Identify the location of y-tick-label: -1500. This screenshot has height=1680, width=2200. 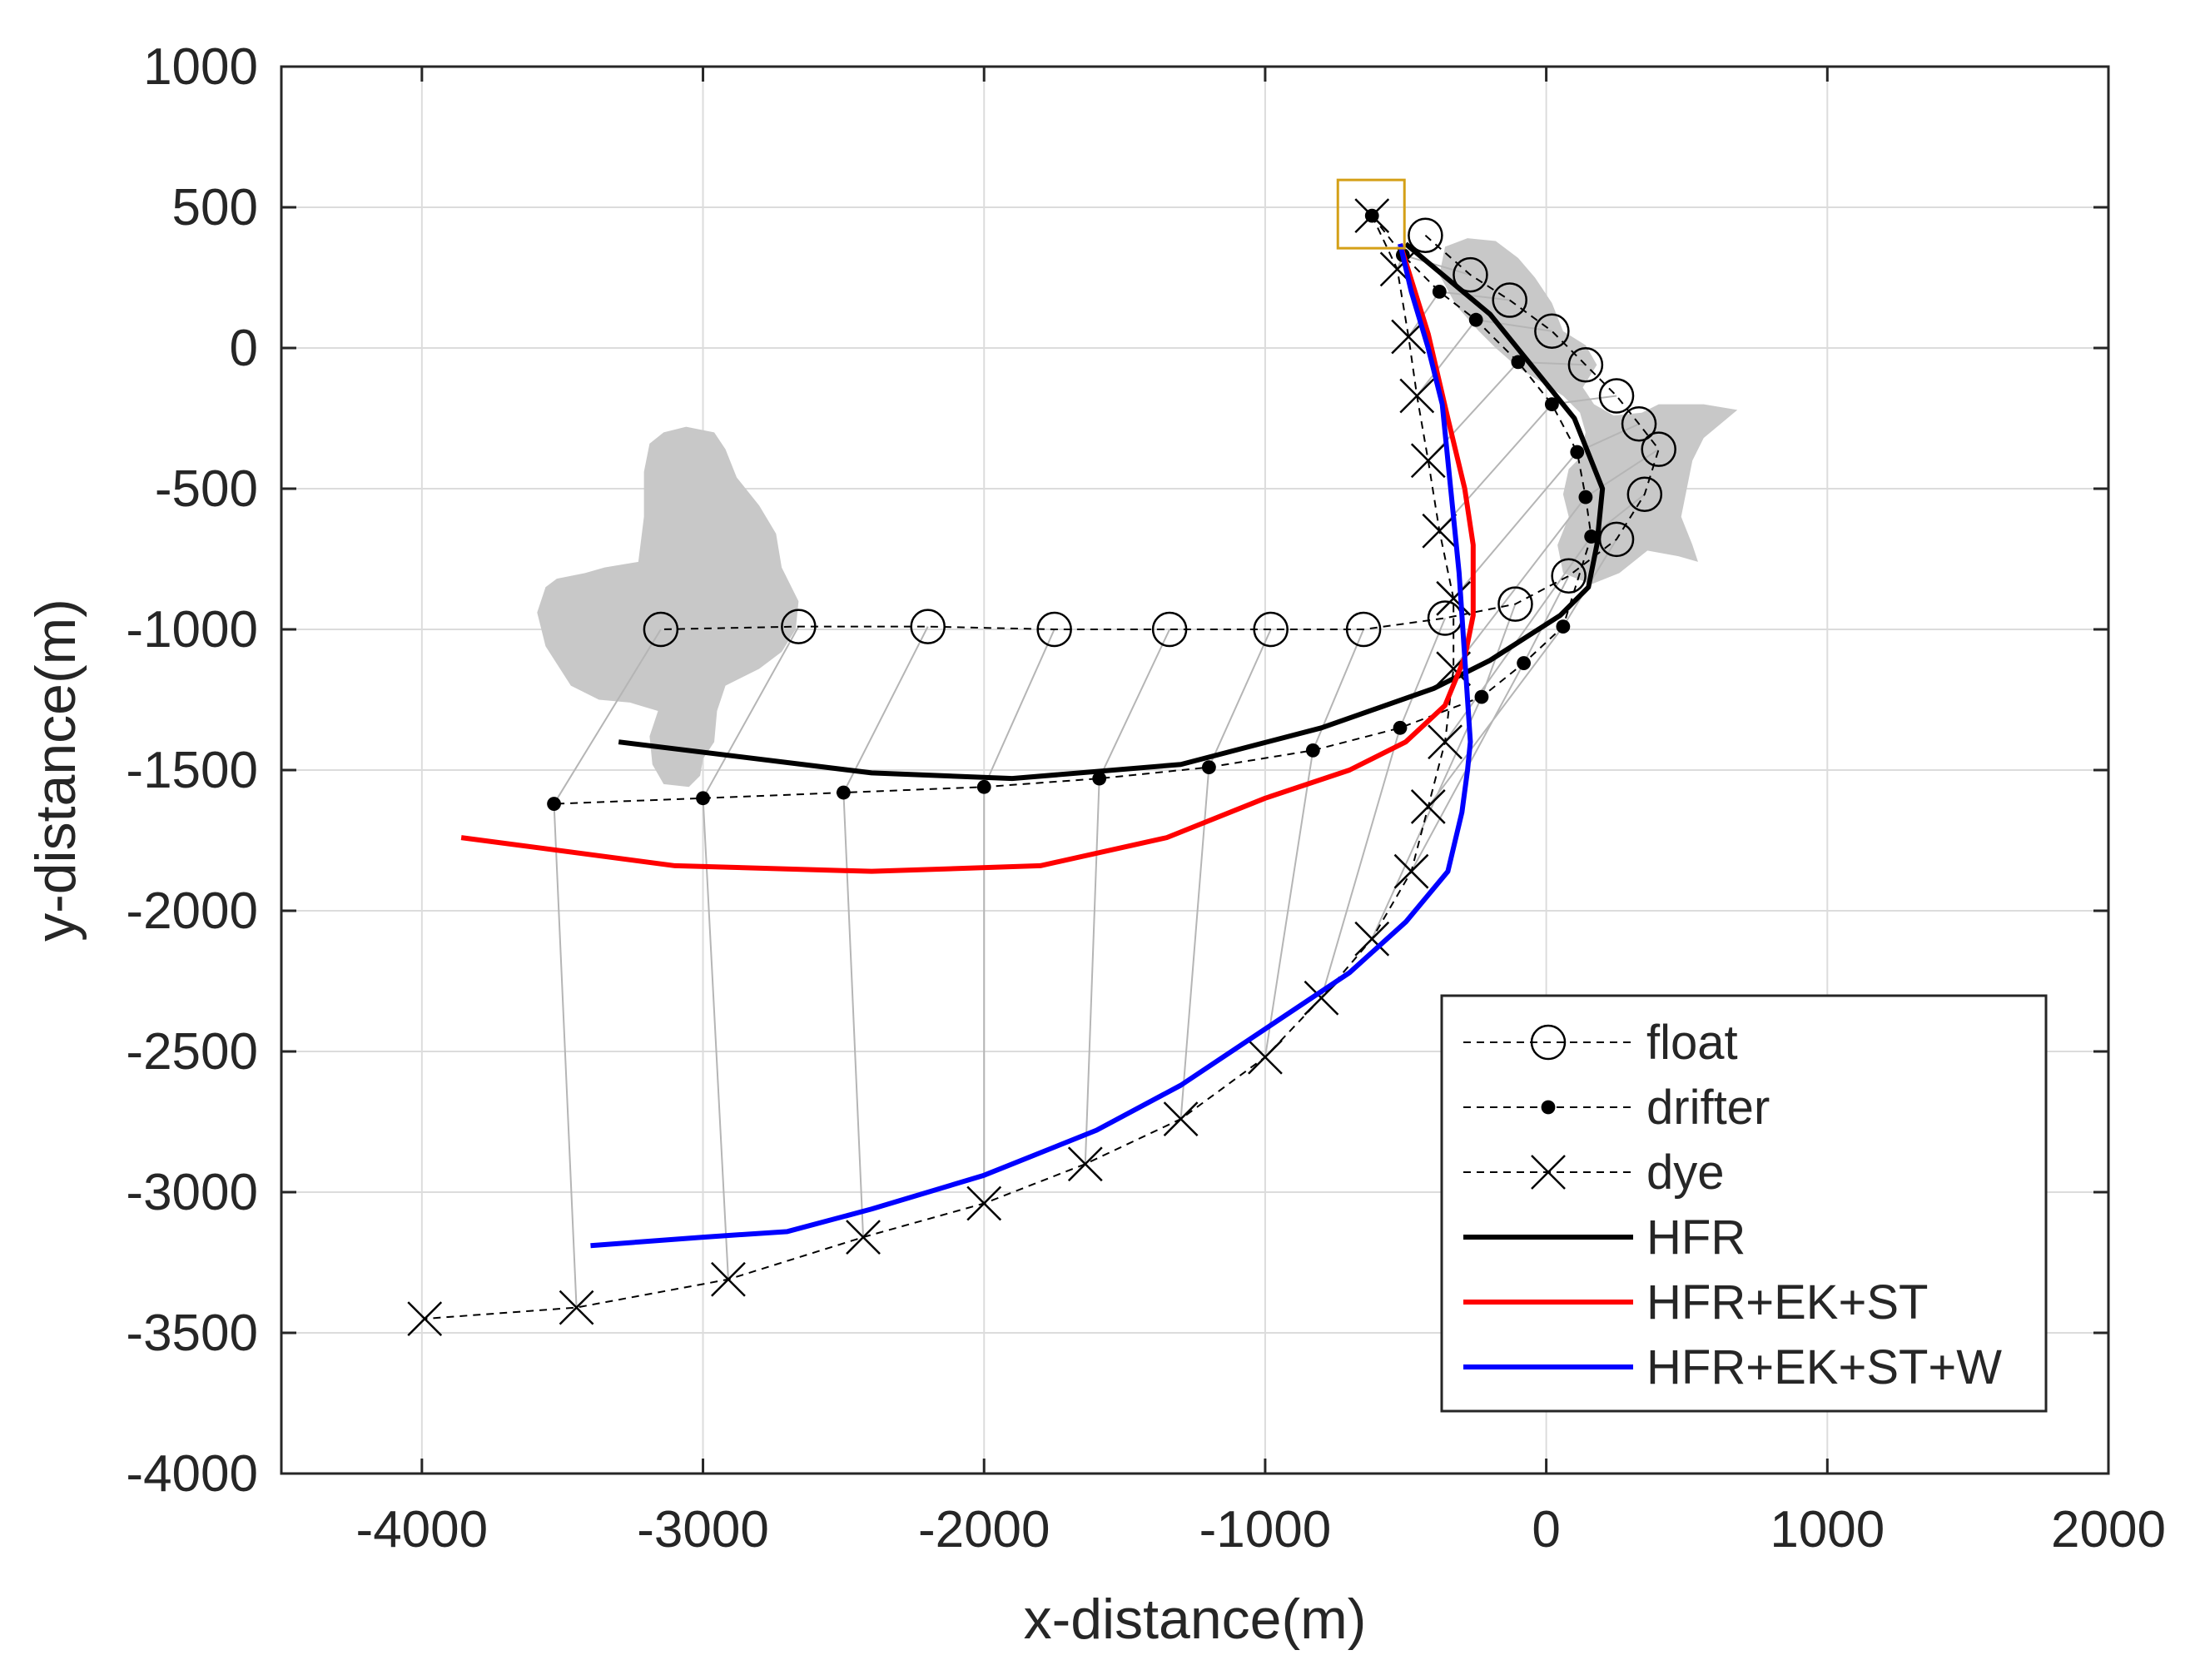
(192, 770).